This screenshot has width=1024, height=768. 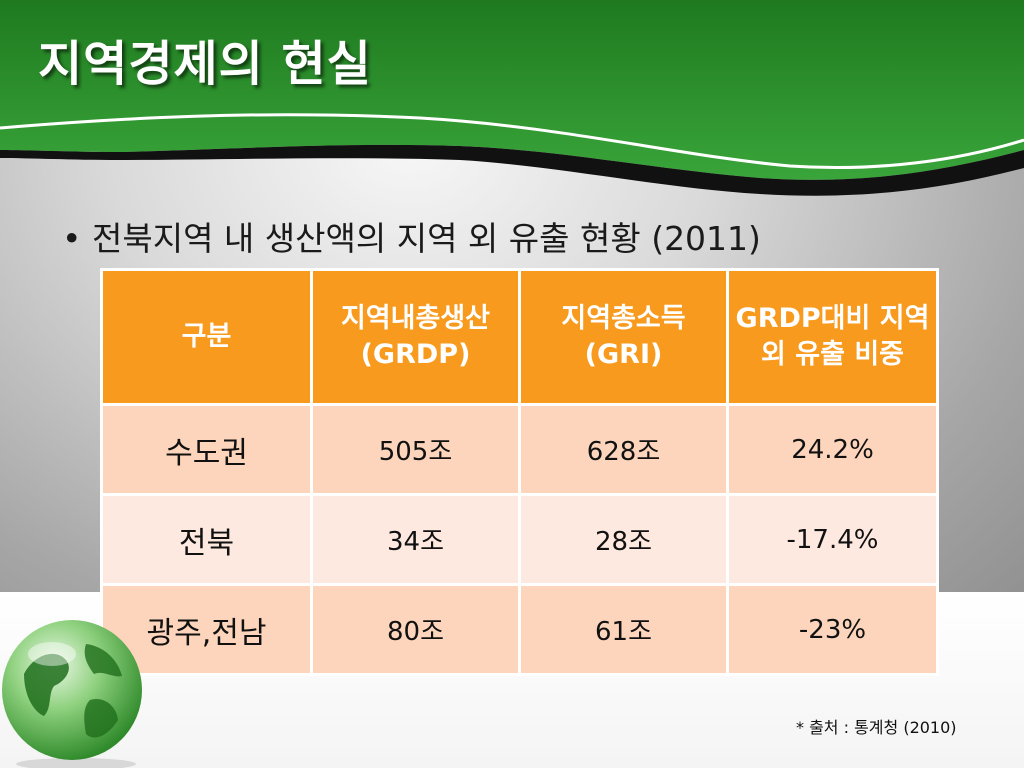 I want to click on cell-grdp: 80조, so click(x=415, y=629).